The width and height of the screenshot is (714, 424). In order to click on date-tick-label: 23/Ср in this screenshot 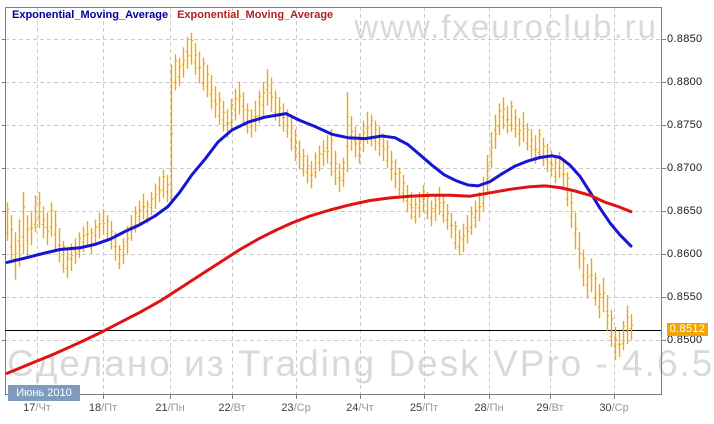, I will do `click(295, 408)`.